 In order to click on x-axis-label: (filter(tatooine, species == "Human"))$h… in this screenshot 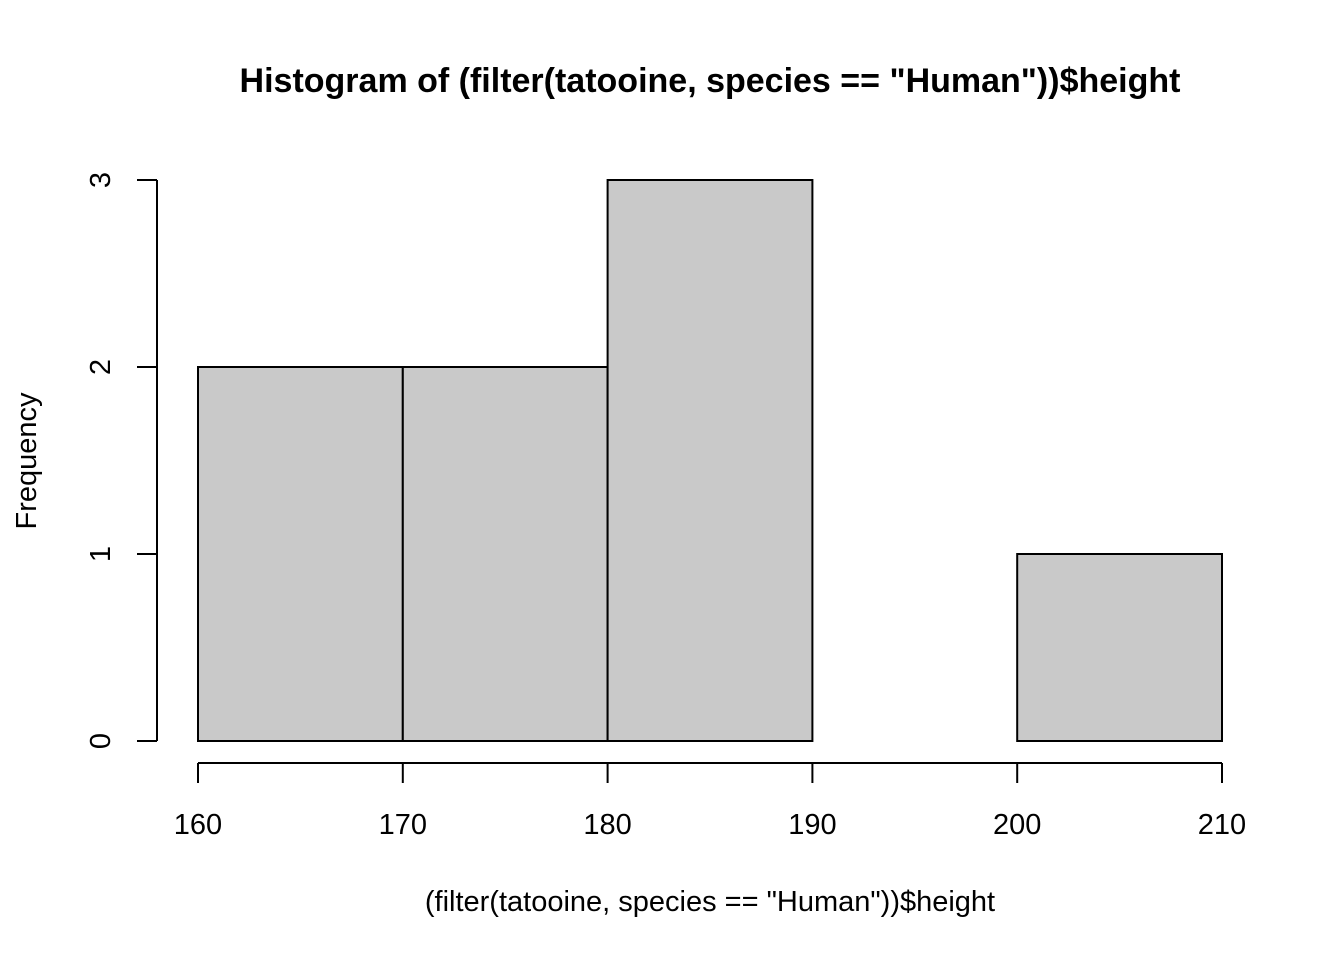, I will do `click(710, 902)`.